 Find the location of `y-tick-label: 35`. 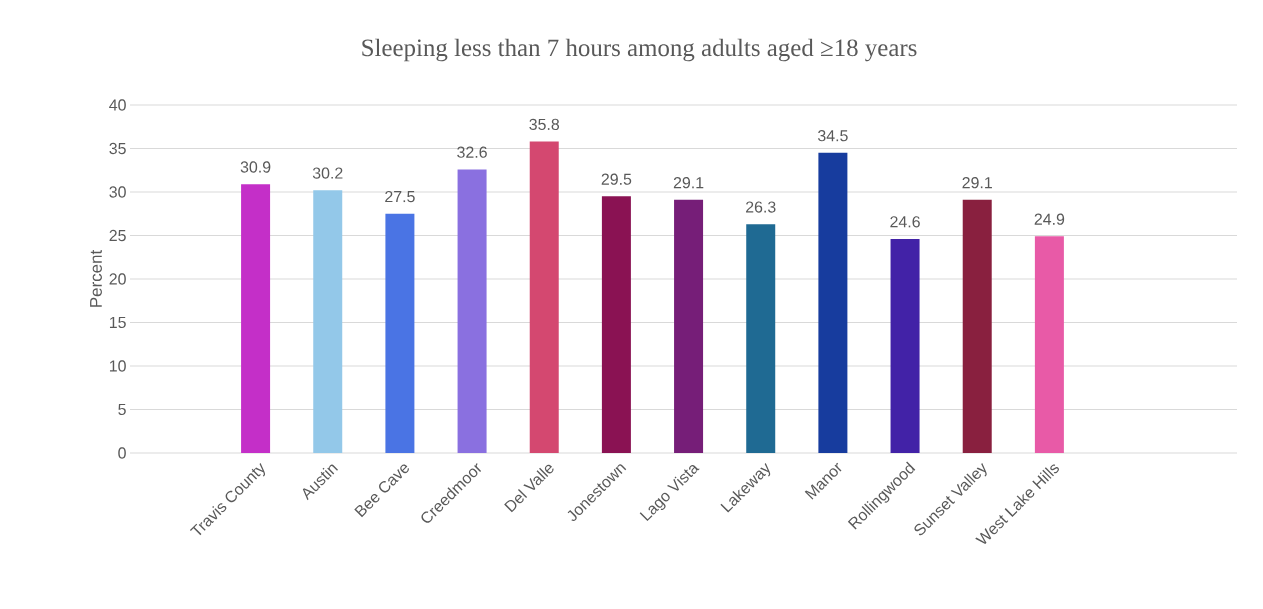

y-tick-label: 35 is located at coordinates (117, 148).